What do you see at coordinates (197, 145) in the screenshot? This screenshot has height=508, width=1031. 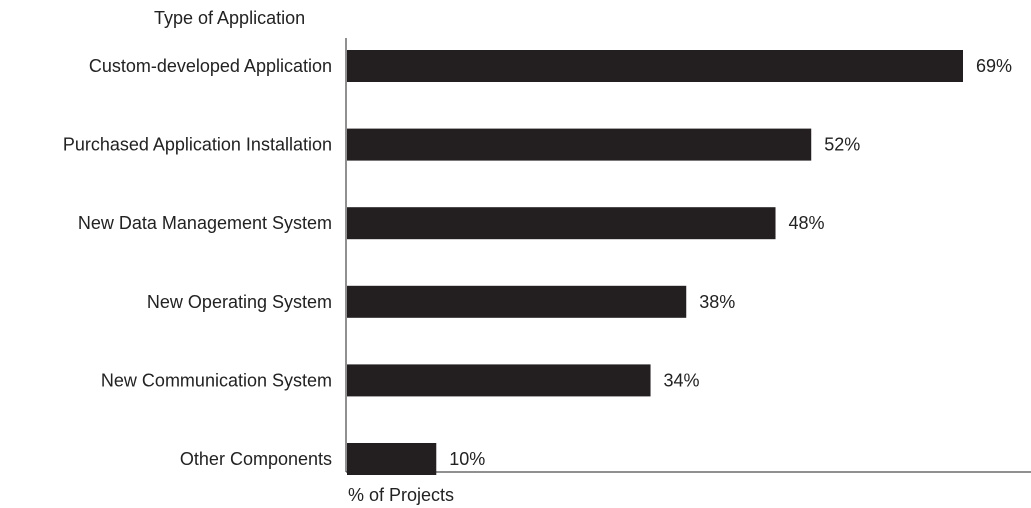 I see `category-label: Purchased Application Installation` at bounding box center [197, 145].